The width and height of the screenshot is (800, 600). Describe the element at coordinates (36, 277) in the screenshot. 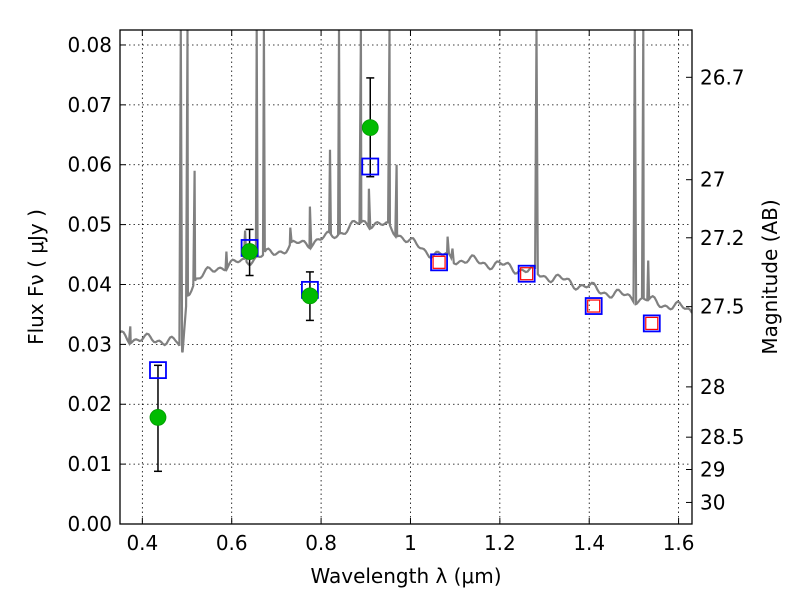

I see `y-axis-title: Flux Fν ( μJy )` at that location.